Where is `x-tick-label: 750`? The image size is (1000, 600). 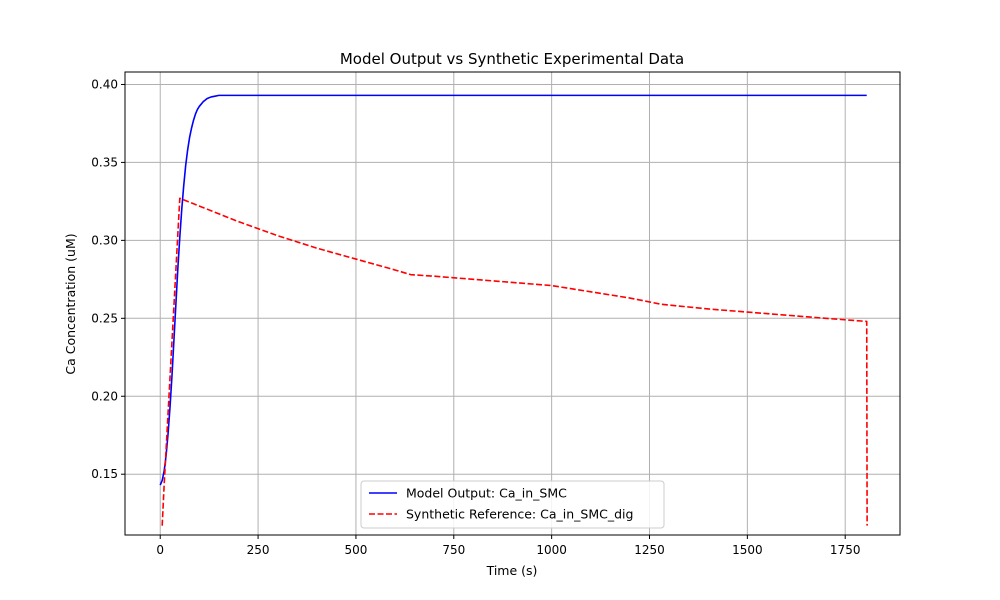
x-tick-label: 750 is located at coordinates (453, 550).